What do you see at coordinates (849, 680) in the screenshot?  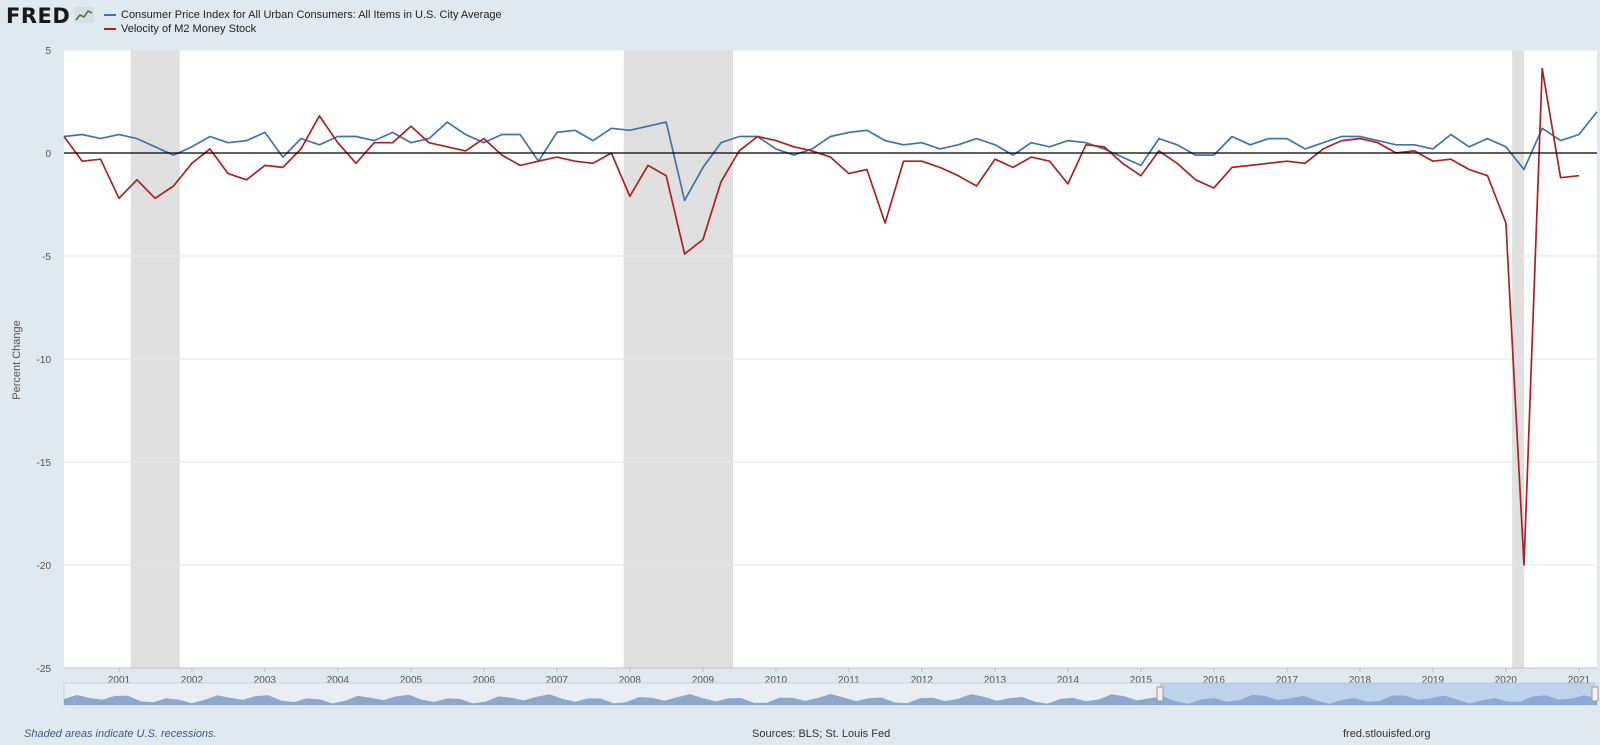 I see `x-tick-label: 2011` at bounding box center [849, 680].